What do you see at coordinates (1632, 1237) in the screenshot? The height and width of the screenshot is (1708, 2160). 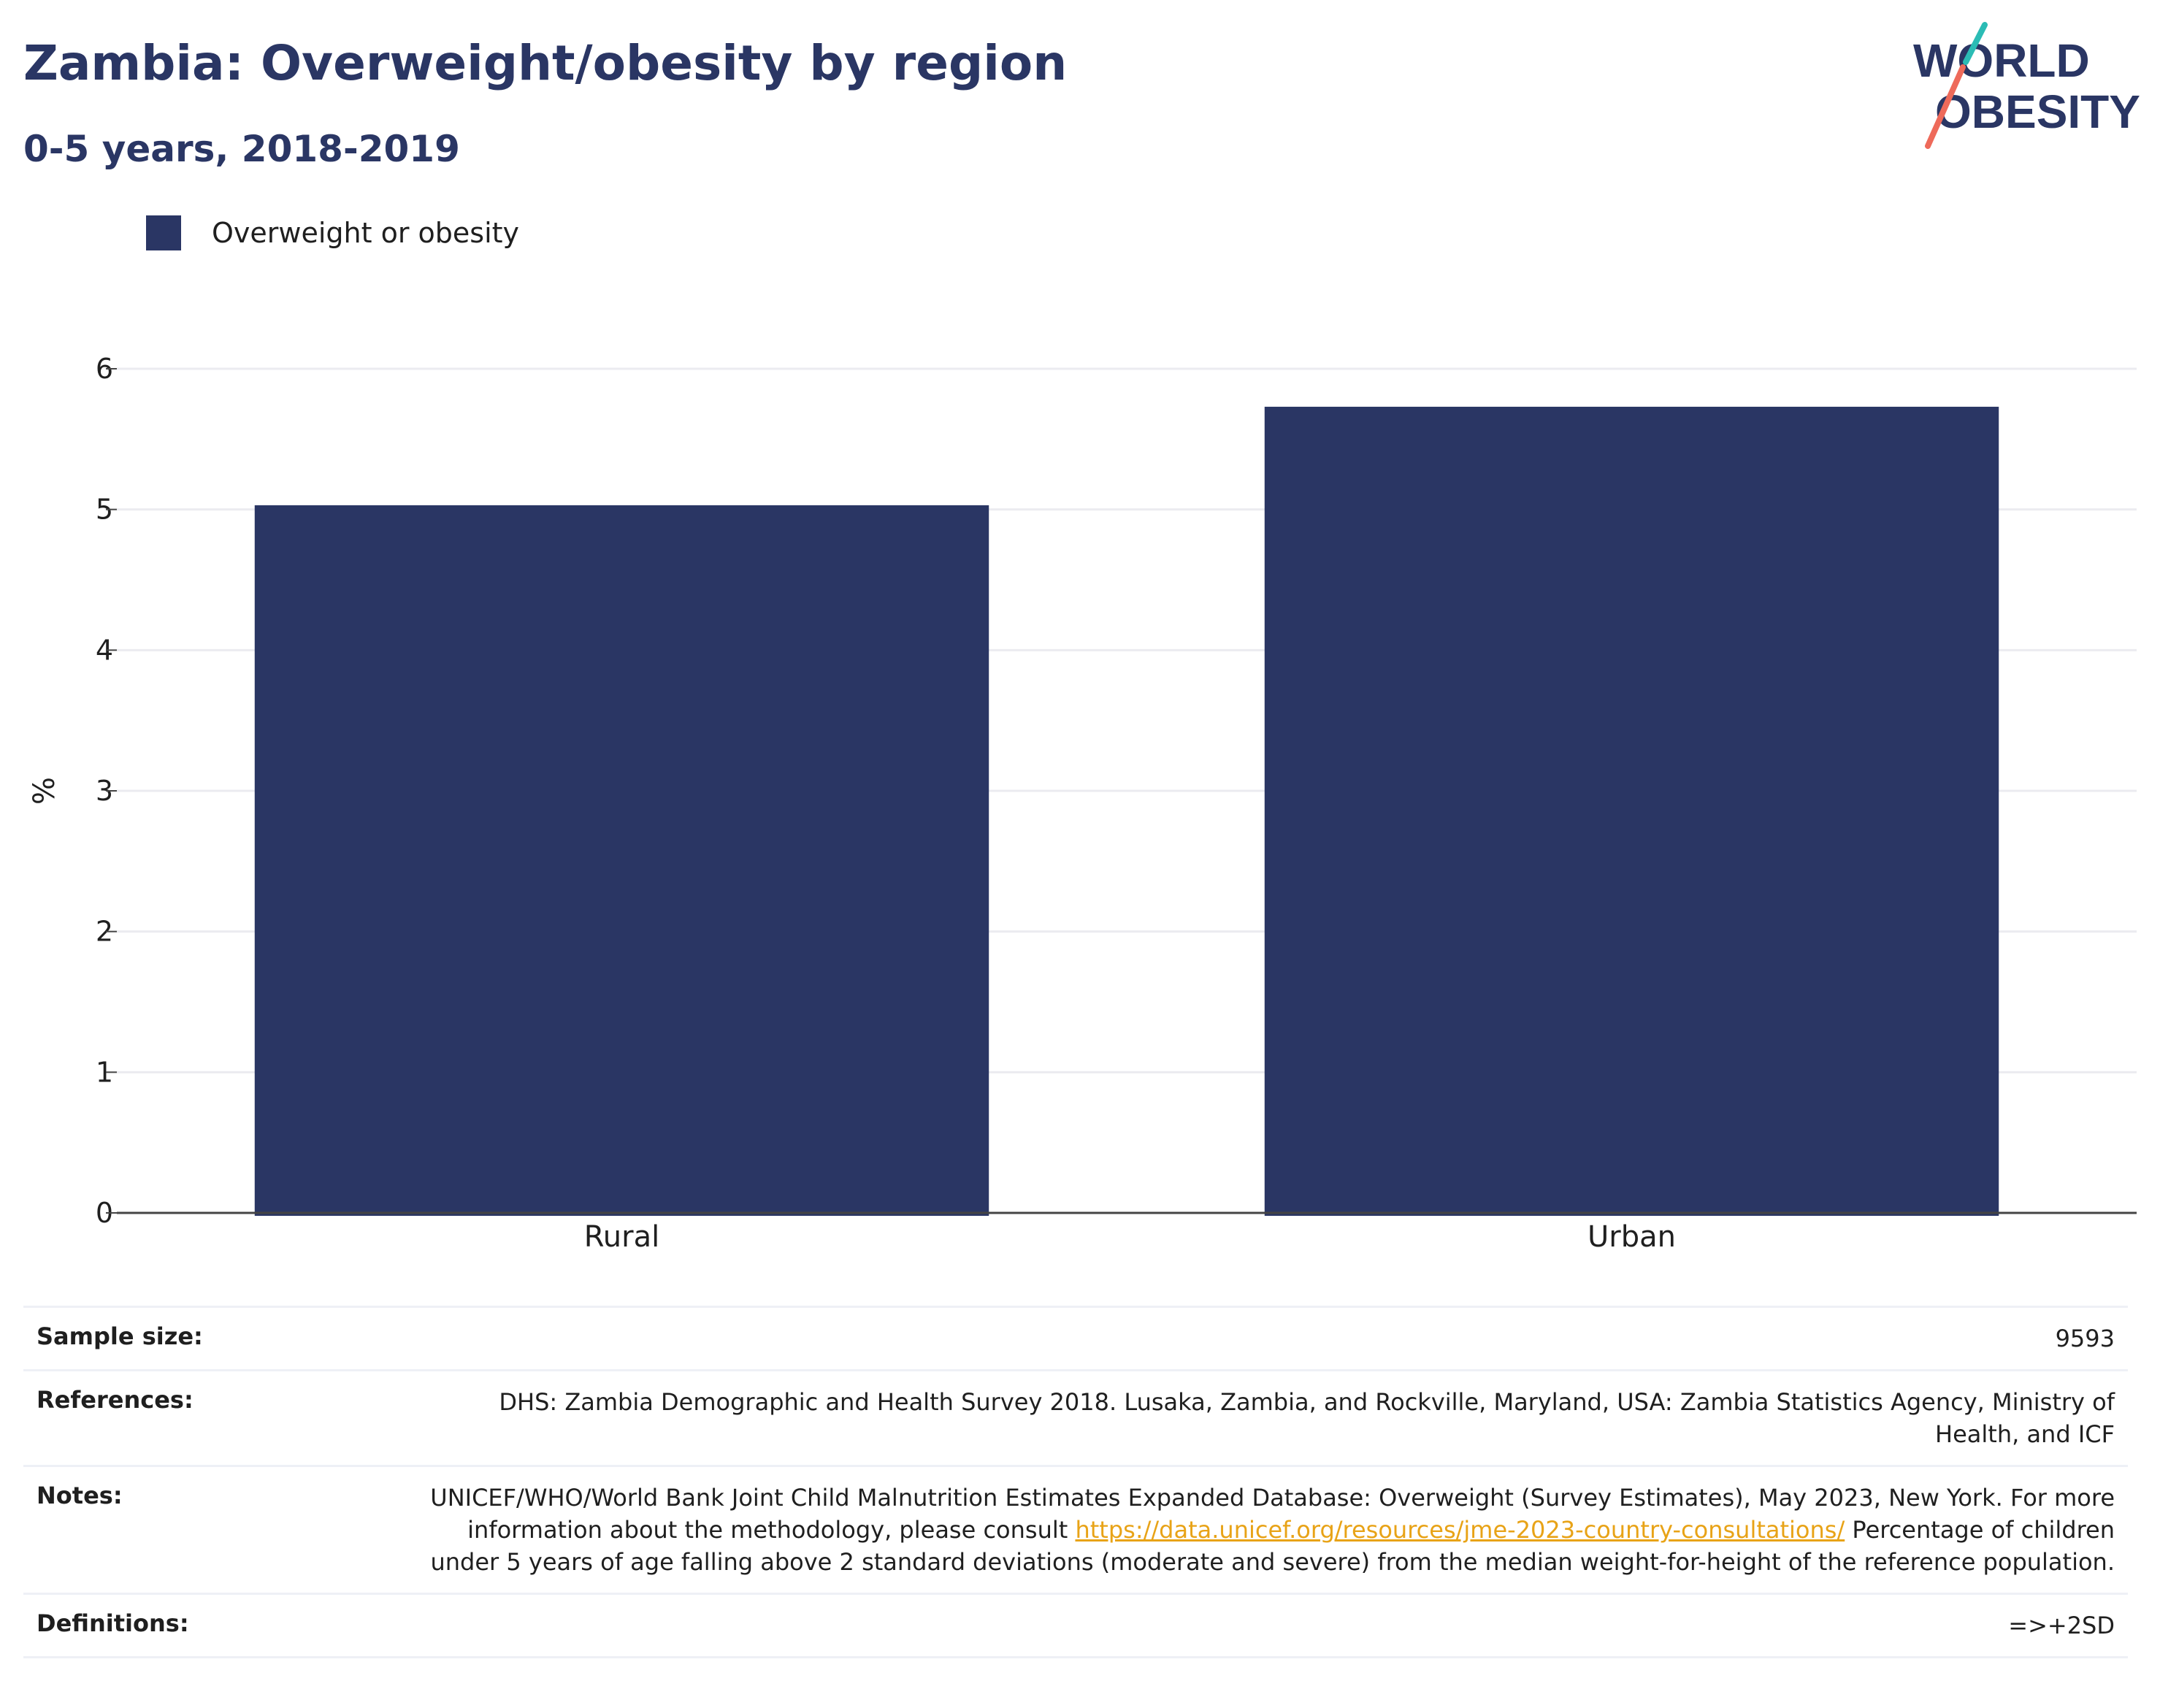 I see `x-tick-label: Urban` at bounding box center [1632, 1237].